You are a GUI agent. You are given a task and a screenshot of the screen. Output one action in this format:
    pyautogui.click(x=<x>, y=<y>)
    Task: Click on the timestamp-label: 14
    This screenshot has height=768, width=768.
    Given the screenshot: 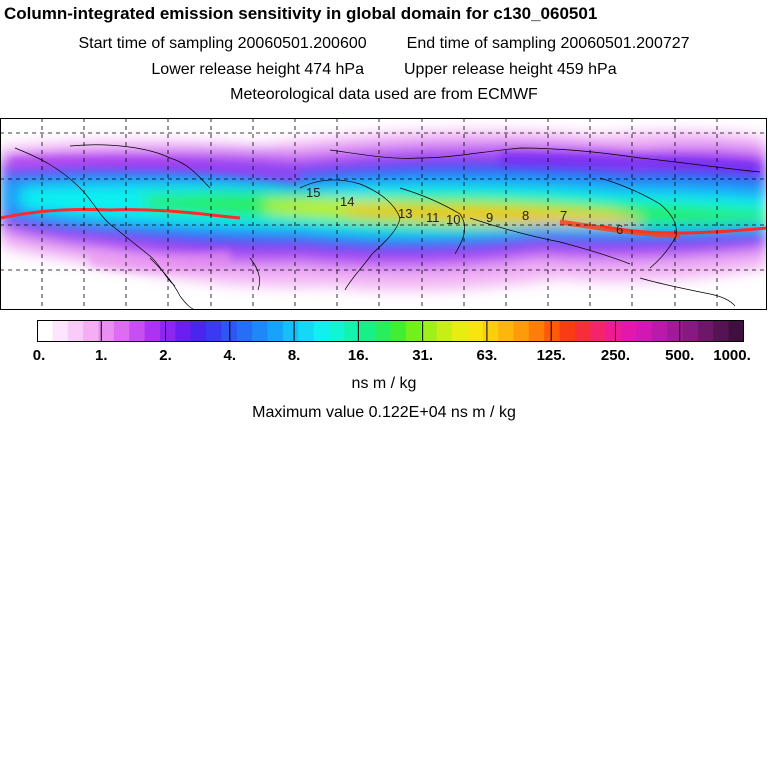 What is the action you would take?
    pyautogui.click(x=347, y=201)
    